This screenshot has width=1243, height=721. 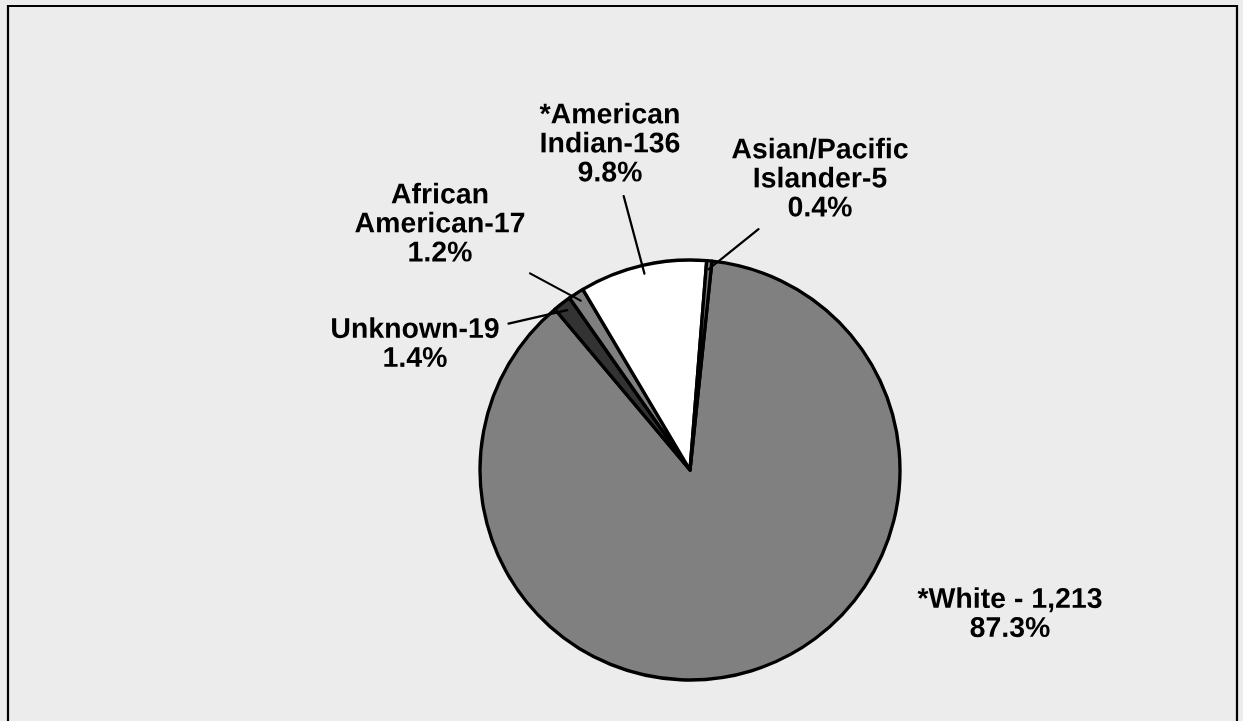 I want to click on slice-label: African American-17, so click(x=440, y=207).